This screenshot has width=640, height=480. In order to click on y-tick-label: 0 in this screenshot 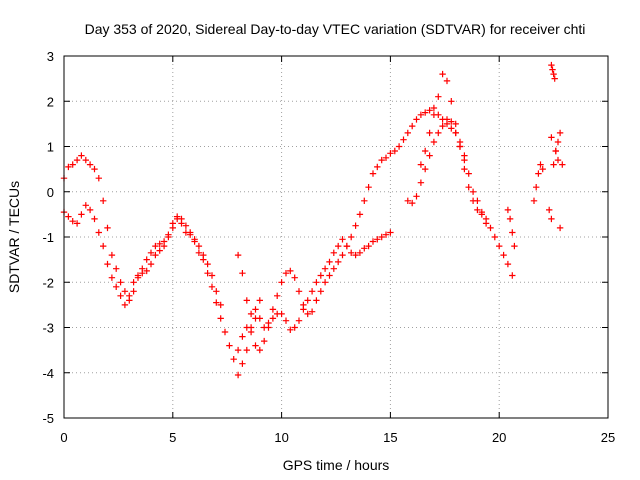, I will do `click(50, 192)`.